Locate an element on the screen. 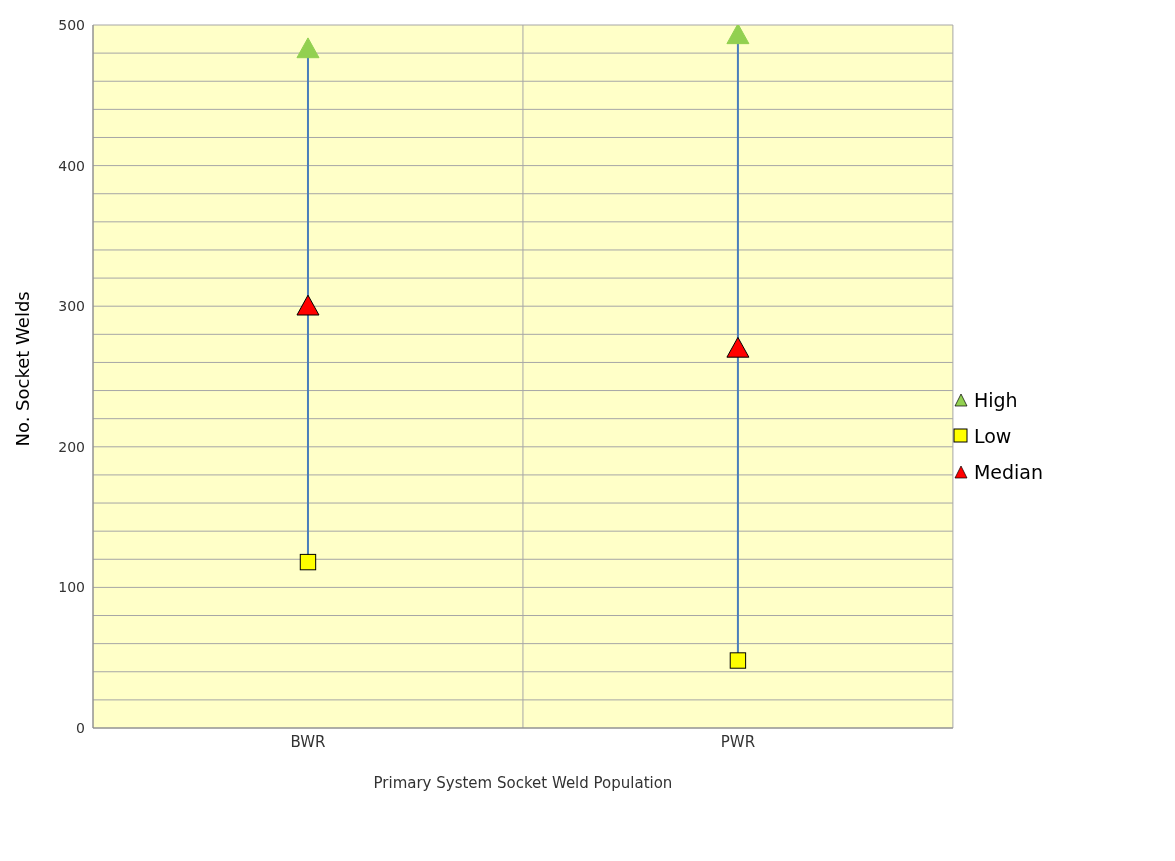  x-tick-label: BWR is located at coordinates (308, 741).